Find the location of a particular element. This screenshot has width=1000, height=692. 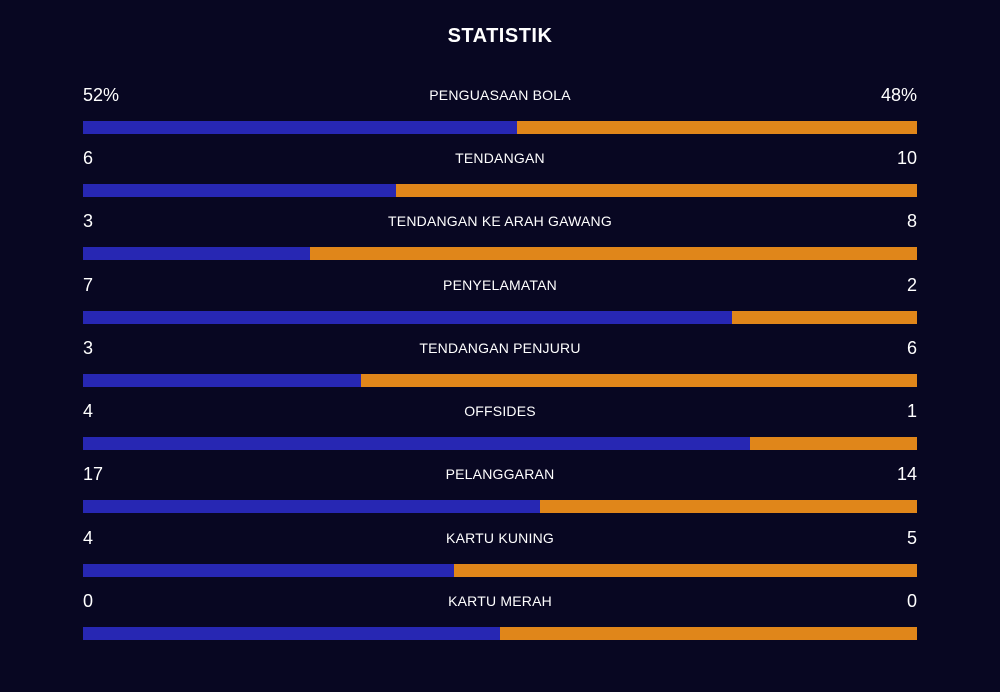

away-value: 8 is located at coordinates (911, 221).